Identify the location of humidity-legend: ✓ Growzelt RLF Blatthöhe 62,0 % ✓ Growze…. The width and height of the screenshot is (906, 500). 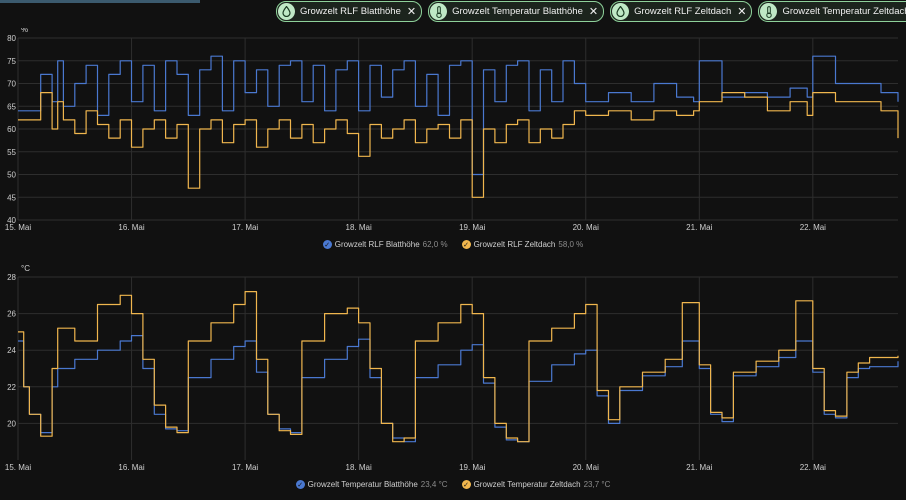
(453, 244).